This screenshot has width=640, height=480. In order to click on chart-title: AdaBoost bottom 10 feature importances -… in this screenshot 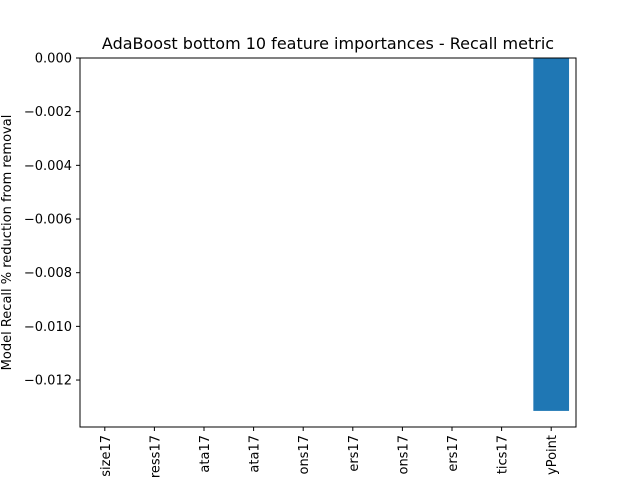, I will do `click(328, 43)`.